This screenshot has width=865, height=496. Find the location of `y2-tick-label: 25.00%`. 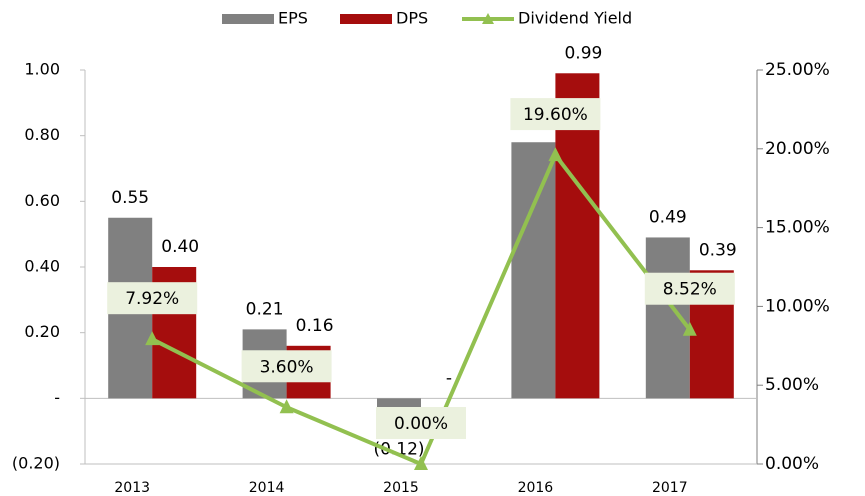

y2-tick-label: 25.00% is located at coordinates (797, 70).